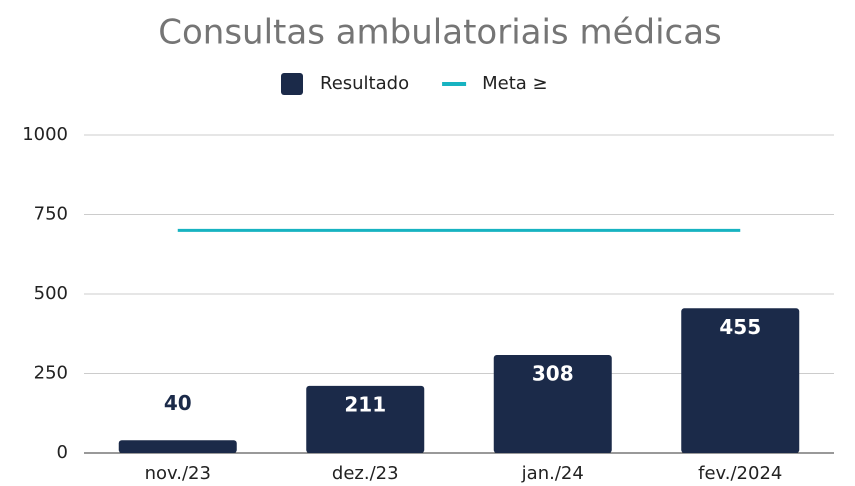 The width and height of the screenshot is (855, 486). Describe the element at coordinates (440, 33) in the screenshot. I see `chart-title: Consultas ambulatoriais médicas` at that location.